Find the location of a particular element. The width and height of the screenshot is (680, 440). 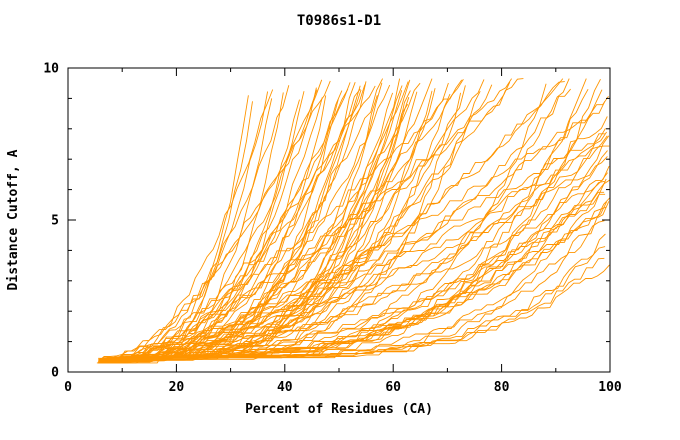

x-tick-label: 40 is located at coordinates (285, 387).